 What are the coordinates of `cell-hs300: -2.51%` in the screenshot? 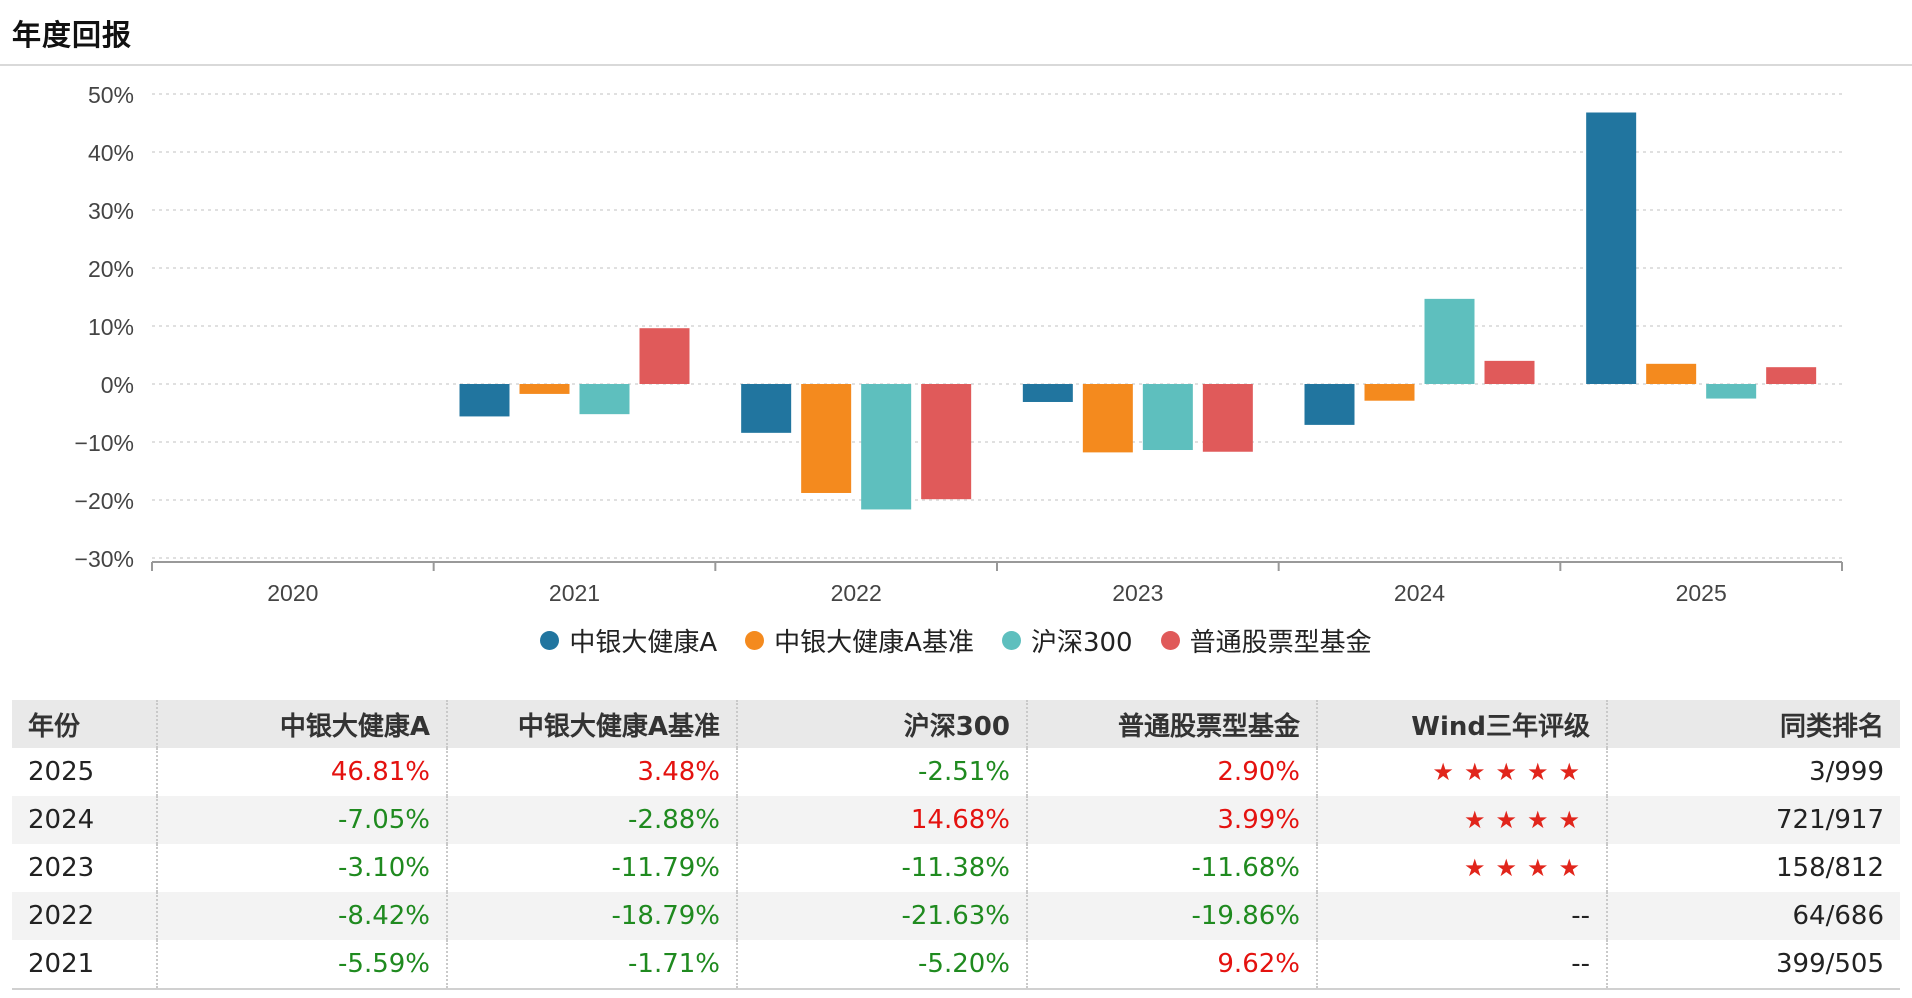 It's located at (881, 772).